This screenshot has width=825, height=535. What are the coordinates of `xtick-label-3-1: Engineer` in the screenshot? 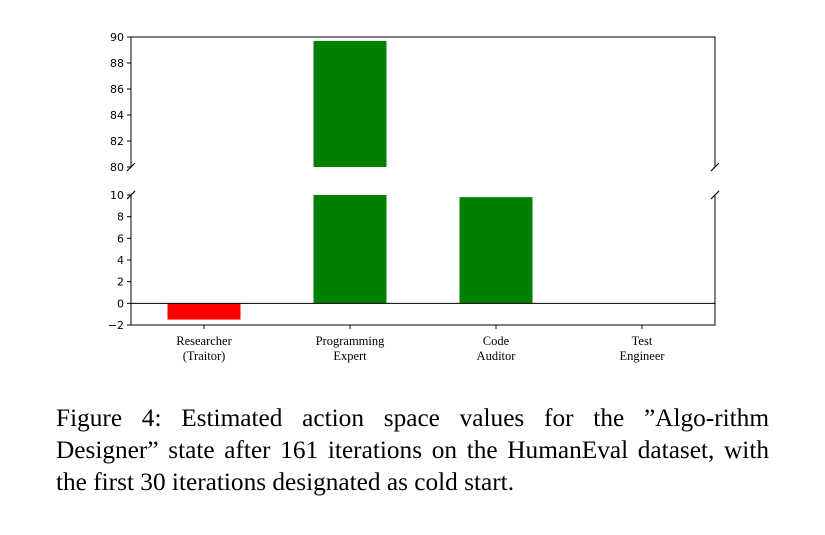 It's located at (642, 356).